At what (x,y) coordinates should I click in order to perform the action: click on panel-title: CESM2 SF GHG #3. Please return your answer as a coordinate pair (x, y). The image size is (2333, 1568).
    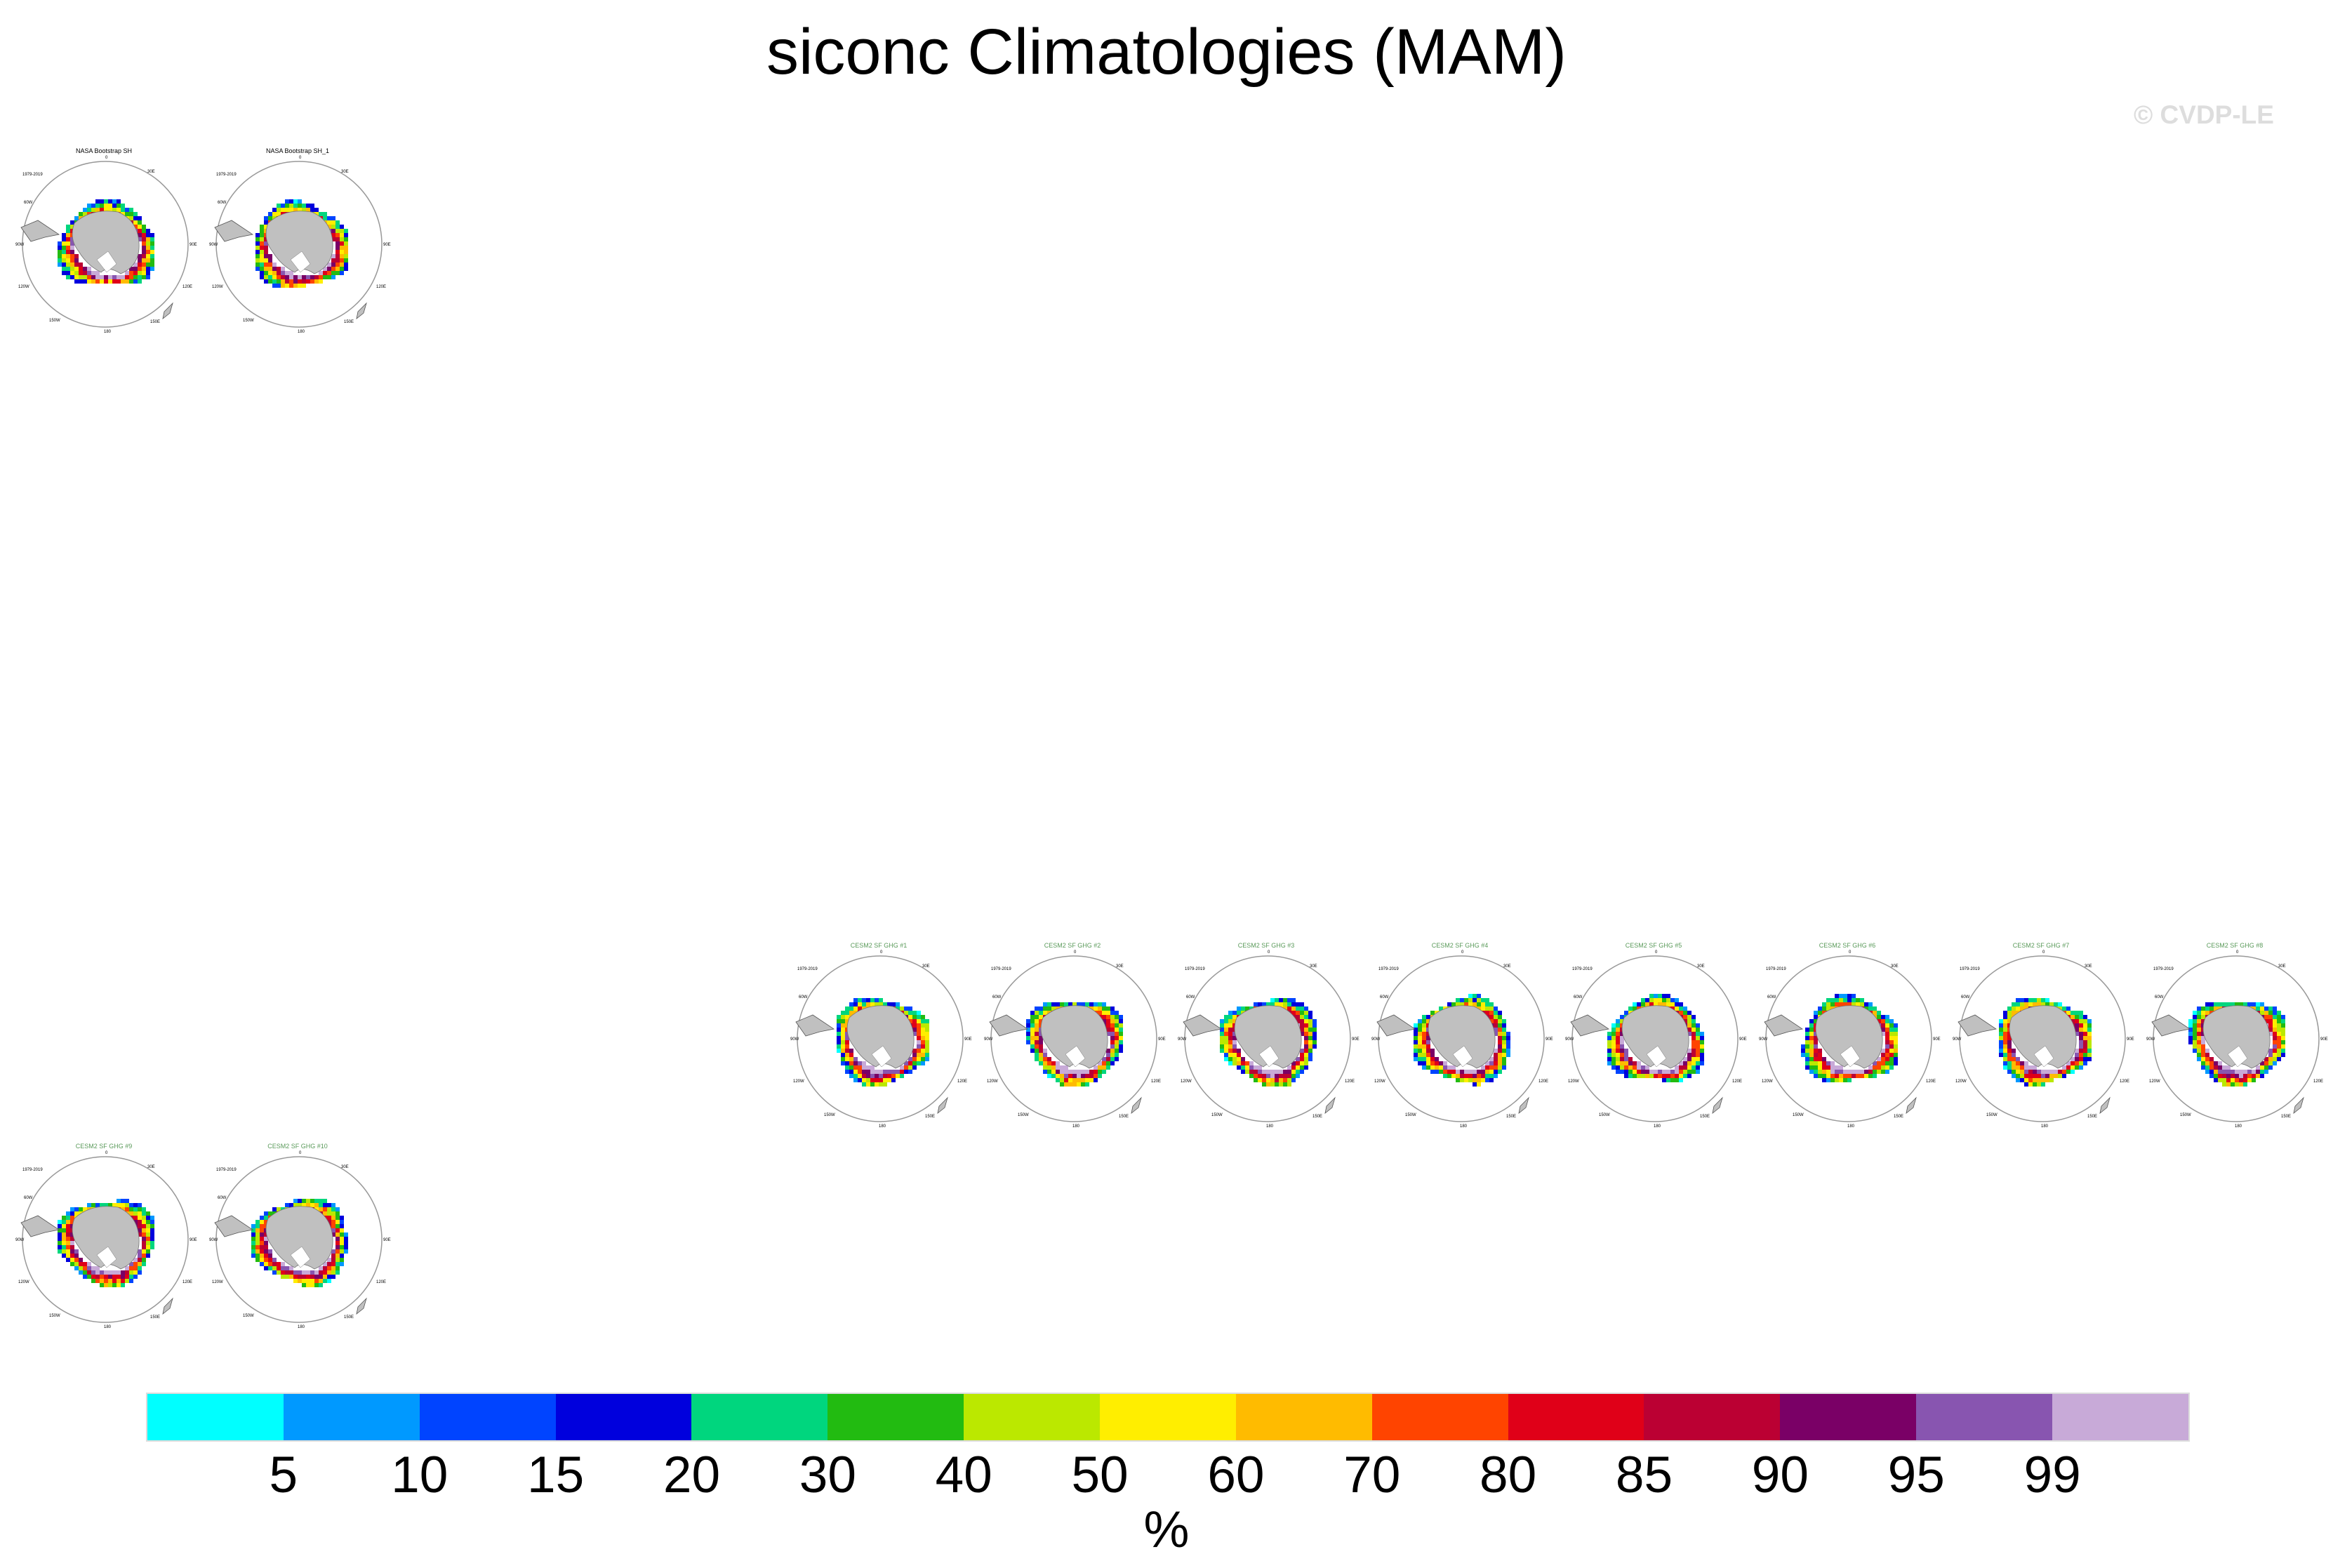
    Looking at the image, I should click on (1266, 945).